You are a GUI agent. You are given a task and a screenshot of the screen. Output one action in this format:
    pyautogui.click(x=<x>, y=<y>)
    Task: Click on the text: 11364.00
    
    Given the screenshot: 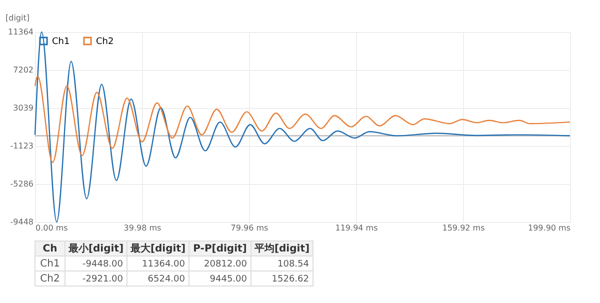 What is the action you would take?
    pyautogui.click(x=164, y=265)
    